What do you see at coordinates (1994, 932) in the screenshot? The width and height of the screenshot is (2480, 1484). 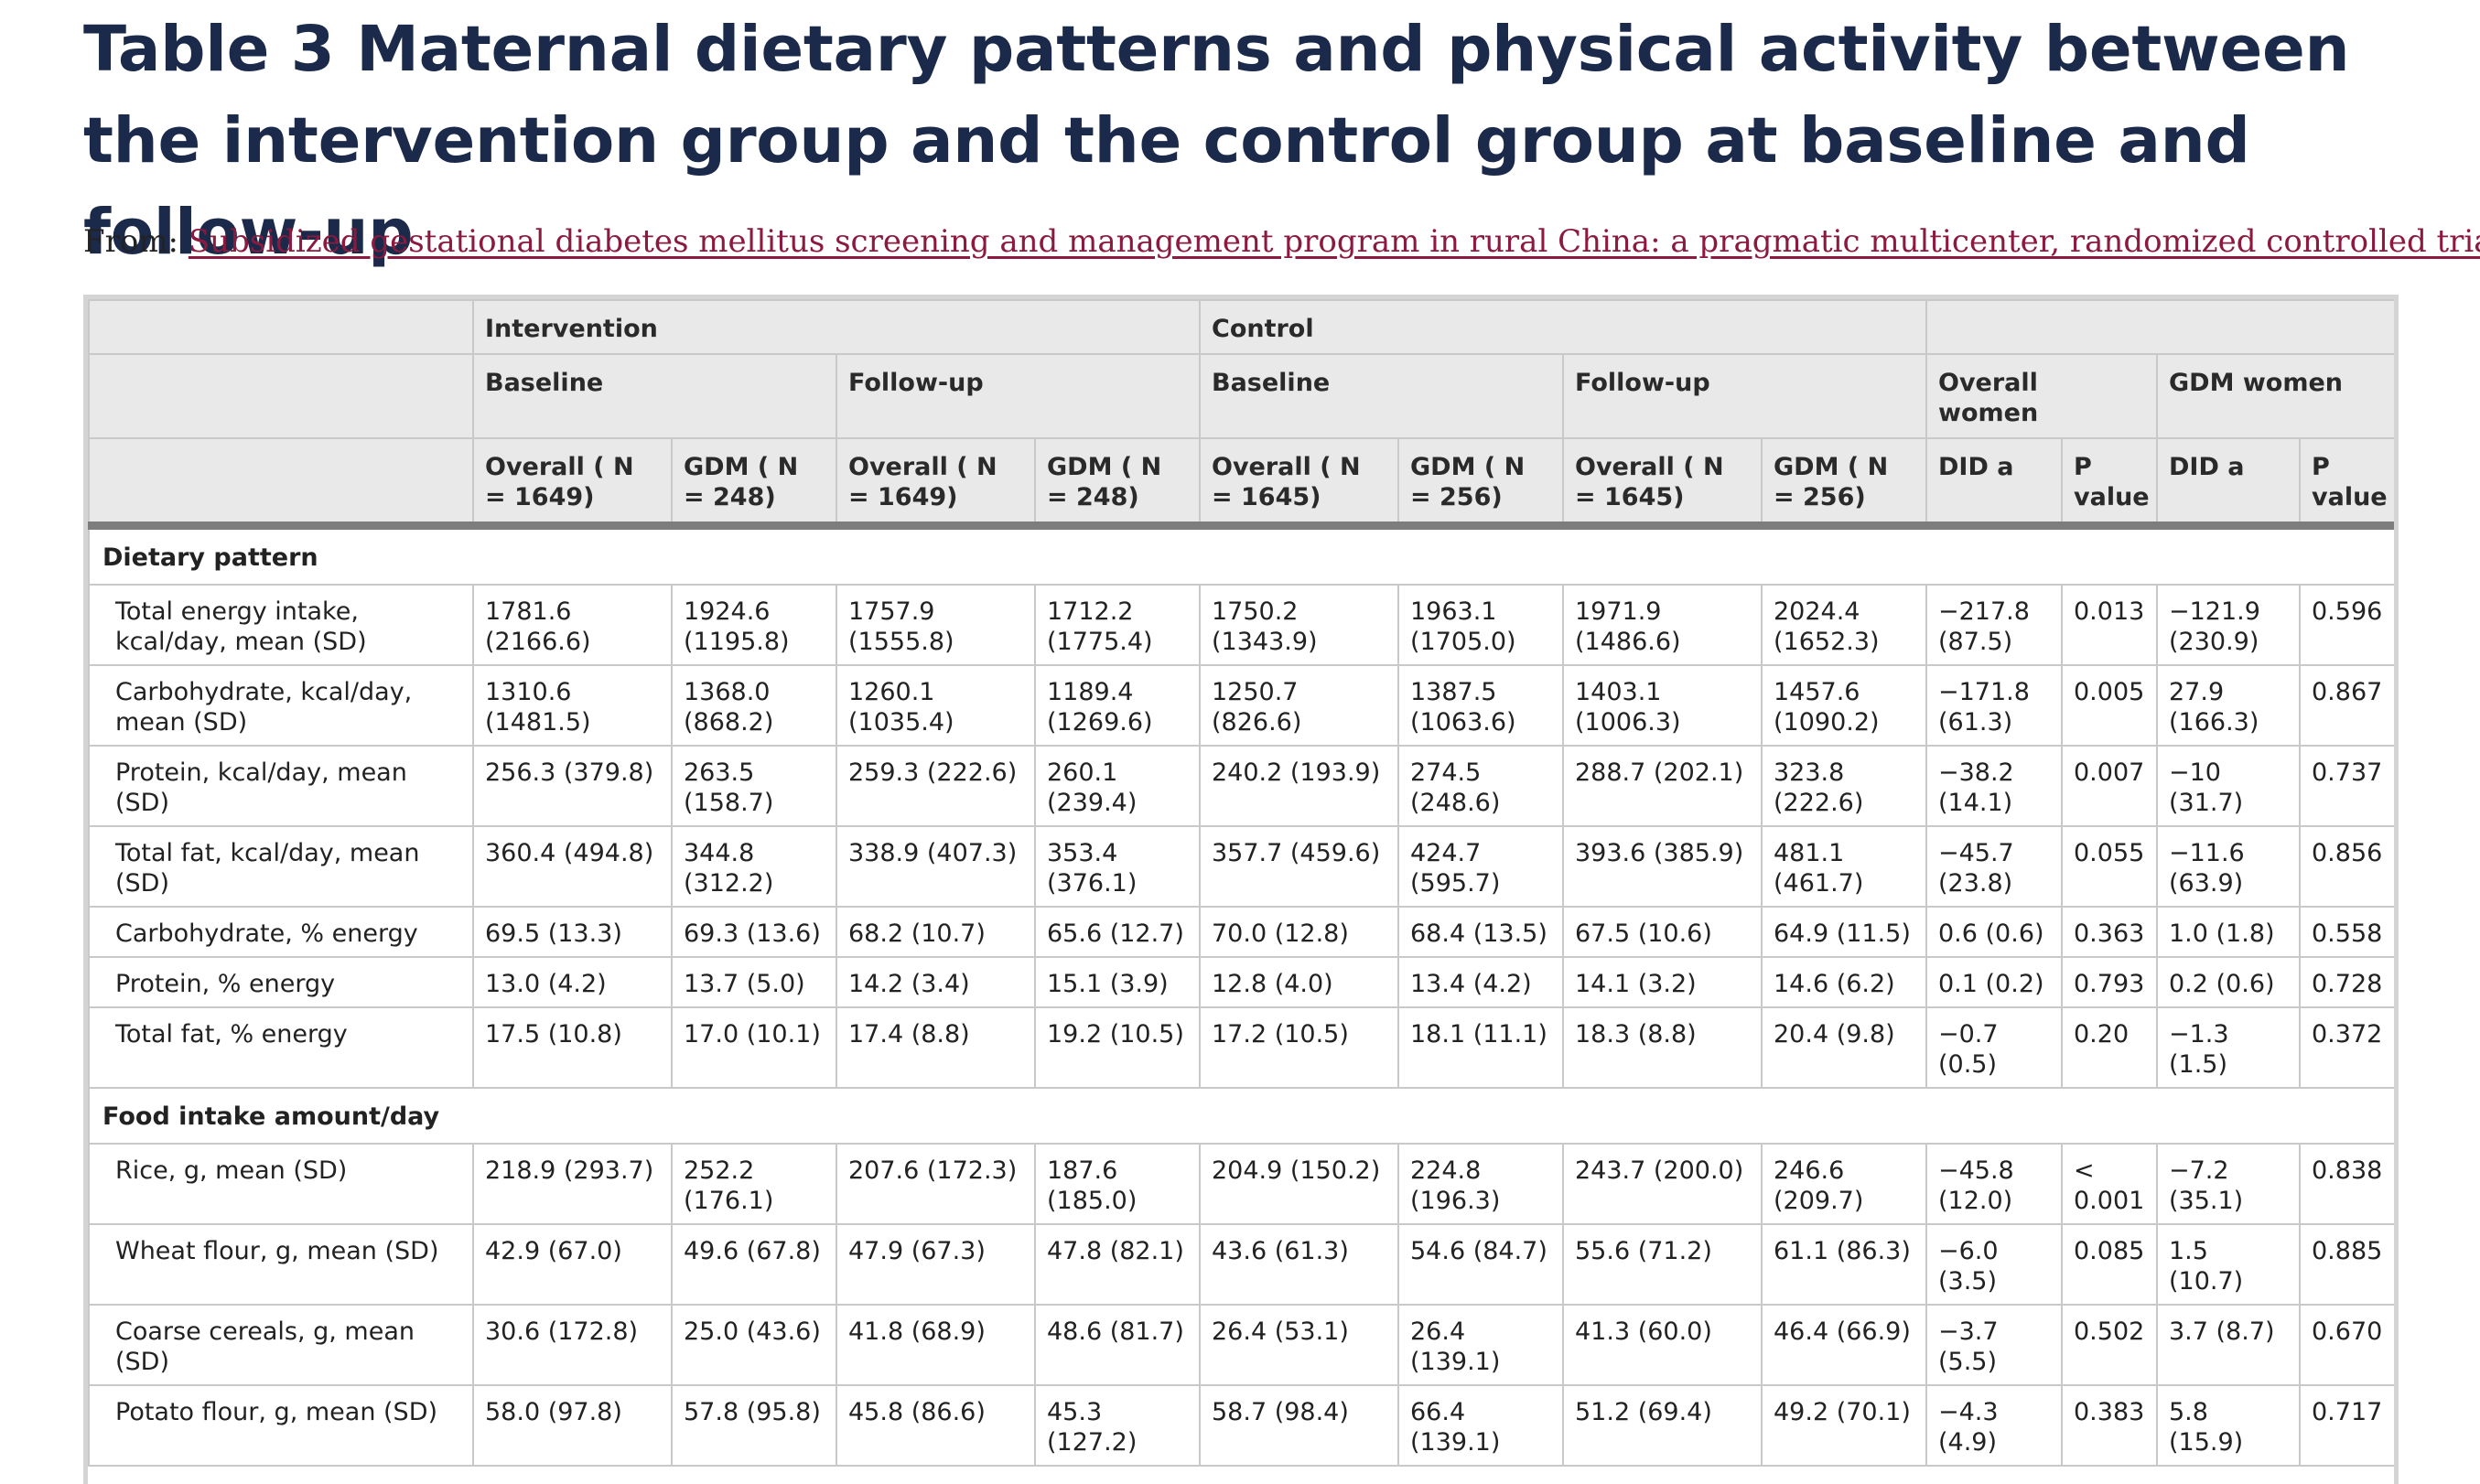 I see `table-cell: 0.6 (0.6)` at bounding box center [1994, 932].